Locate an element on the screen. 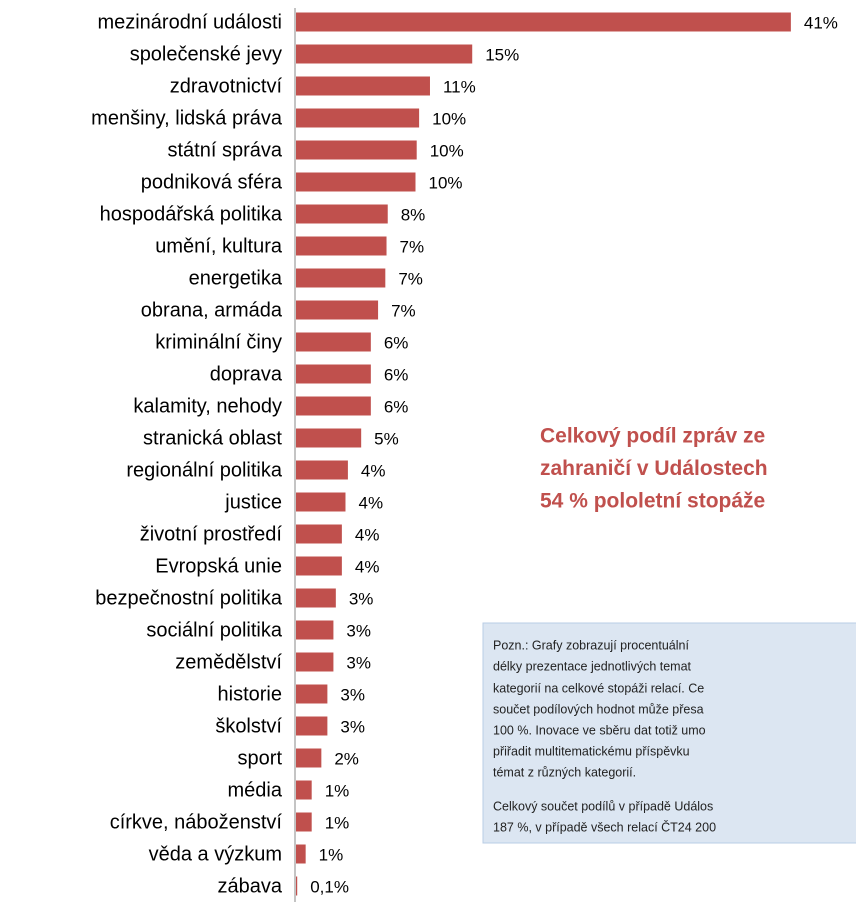 The height and width of the screenshot is (923, 856). data-label: 5% is located at coordinates (386, 438).